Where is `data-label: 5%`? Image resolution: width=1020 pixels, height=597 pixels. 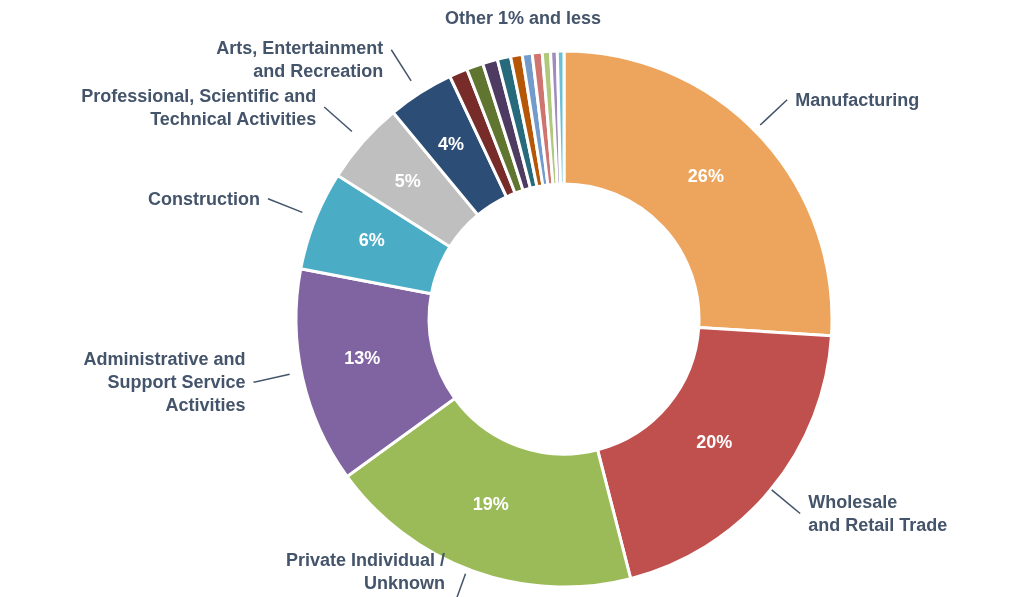 data-label: 5% is located at coordinates (407, 180).